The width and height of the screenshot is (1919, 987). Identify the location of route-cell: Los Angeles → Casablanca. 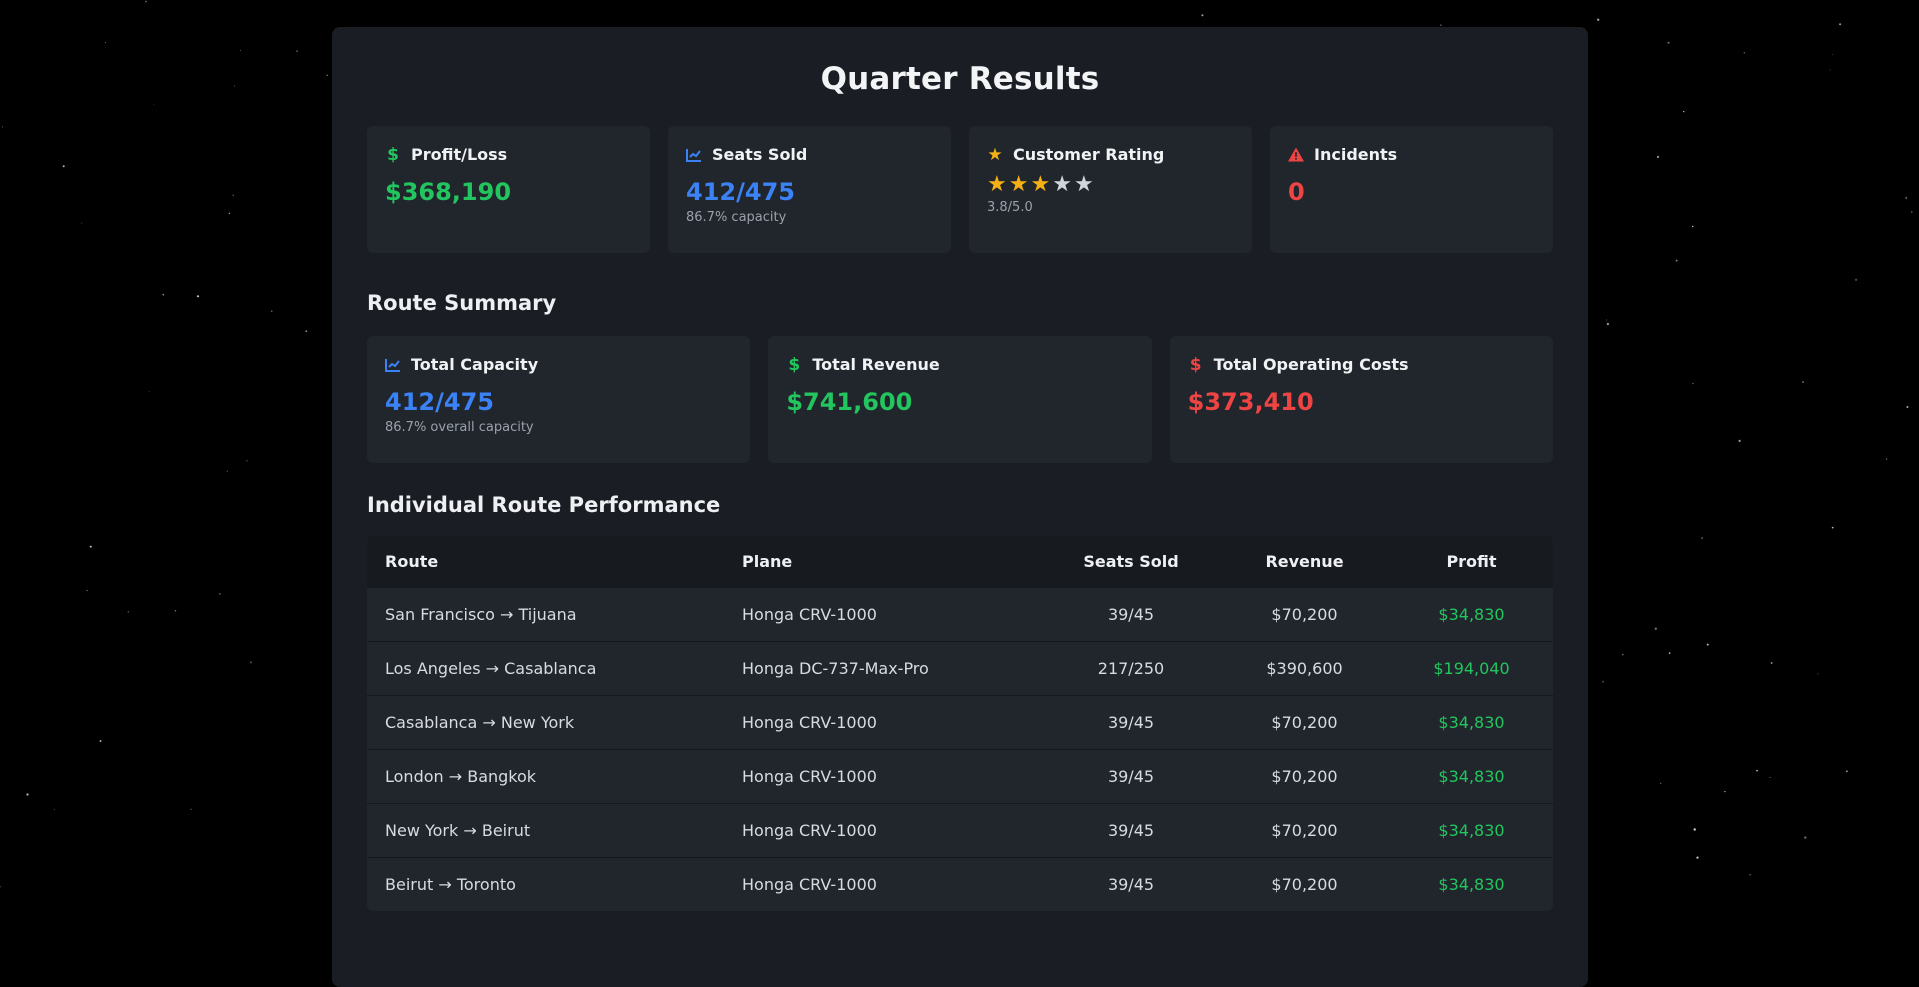
(545, 668).